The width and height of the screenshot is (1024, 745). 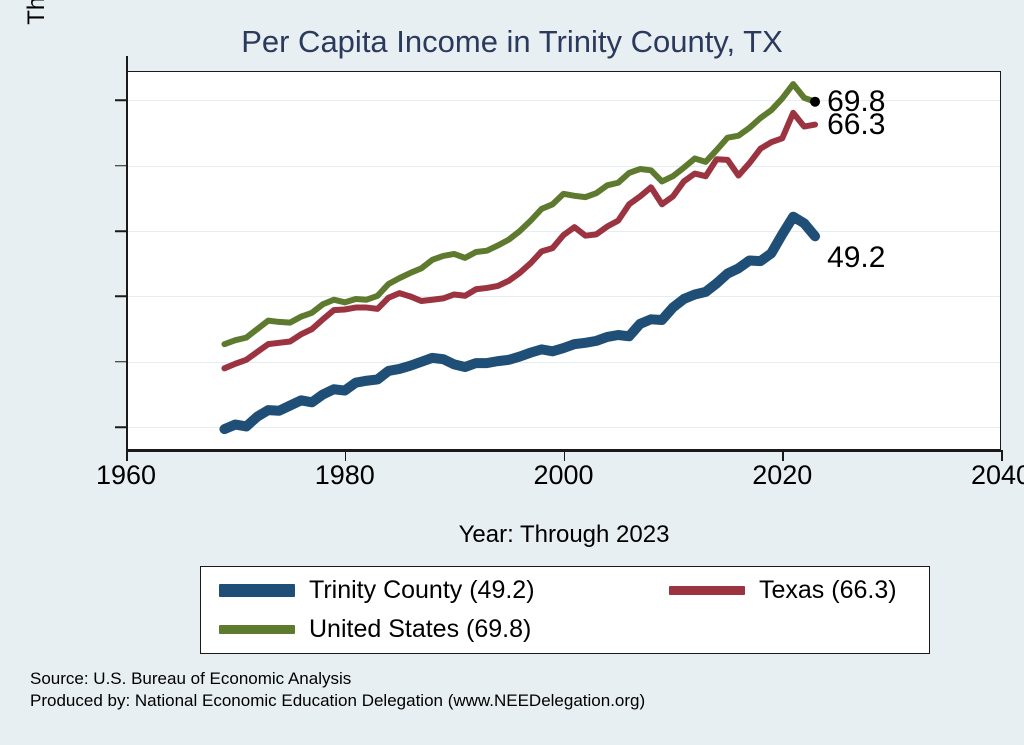 What do you see at coordinates (344, 475) in the screenshot?
I see `x-tick-label: 1980` at bounding box center [344, 475].